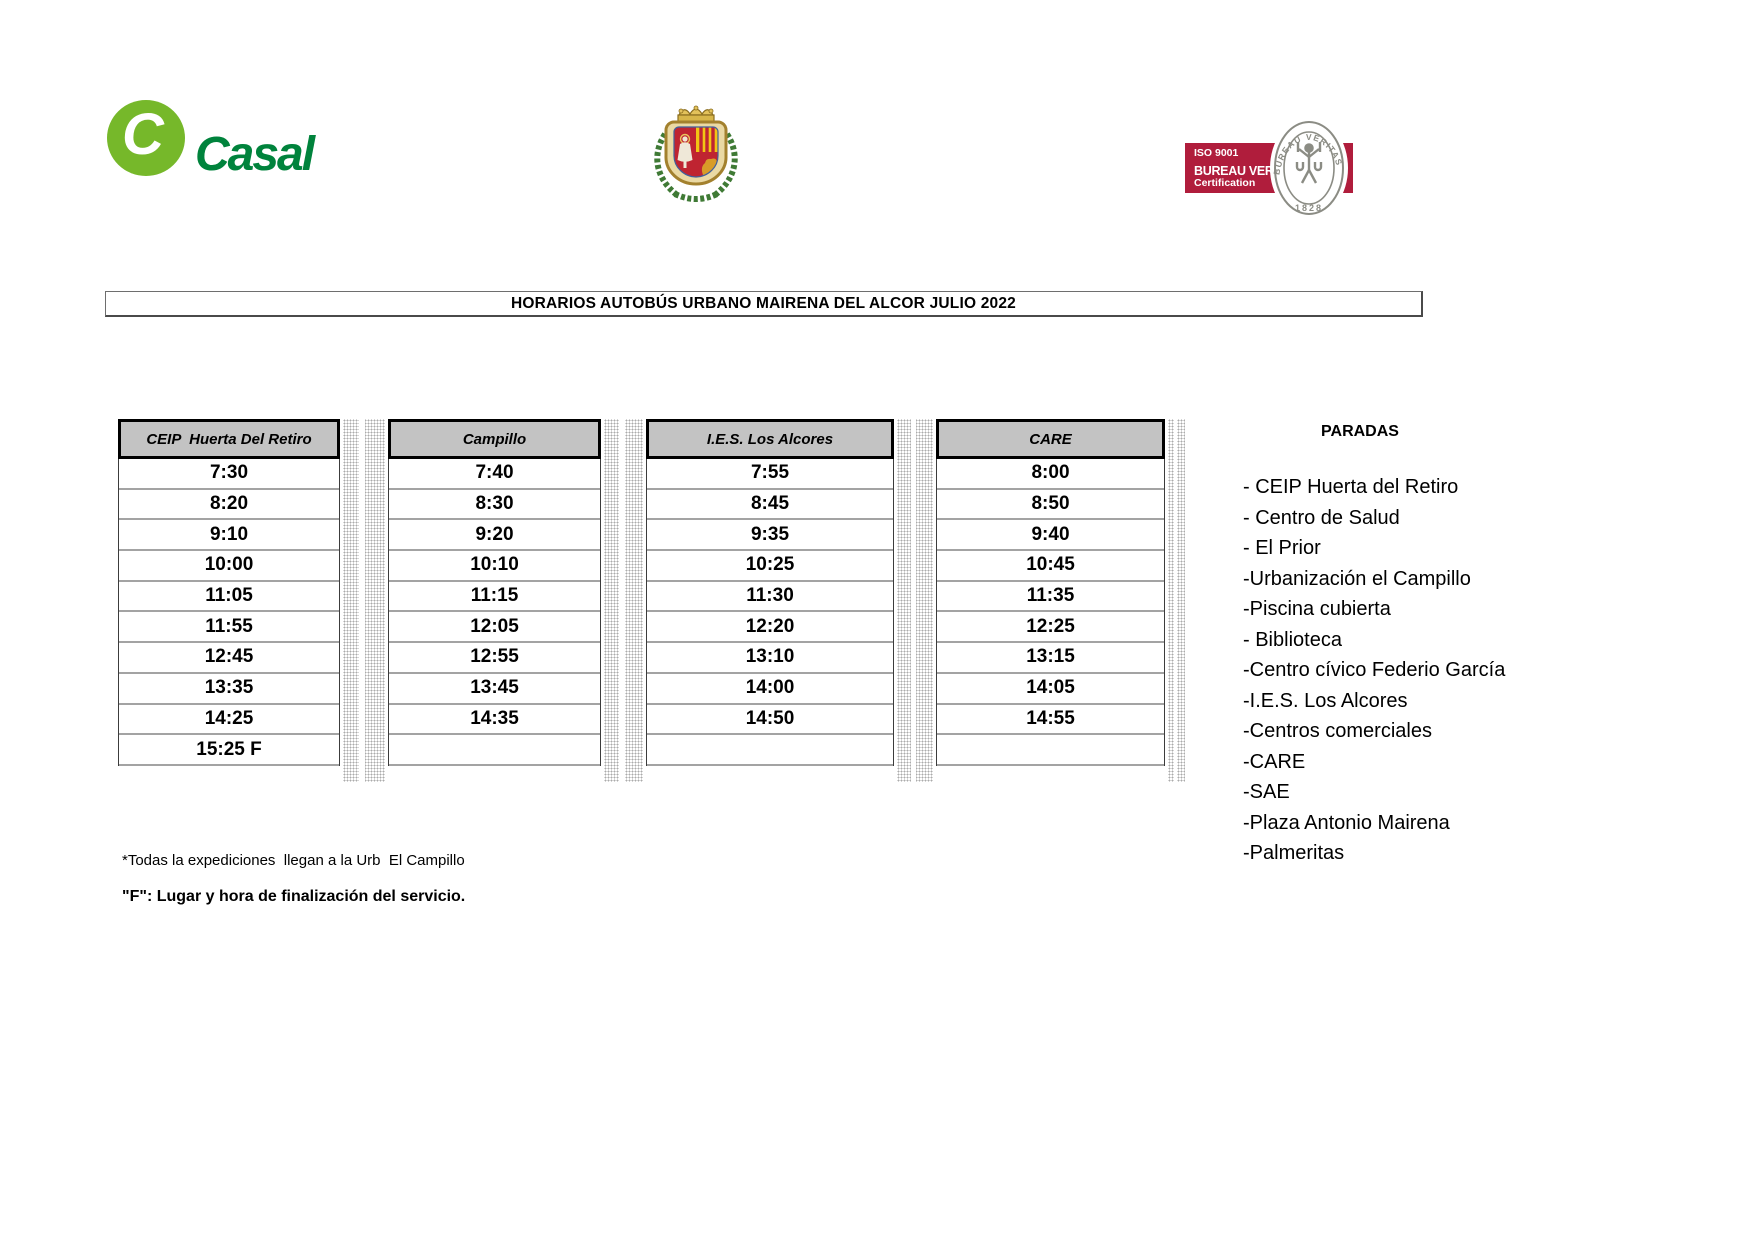  I want to click on seal-year: 1828, so click(1309, 208).